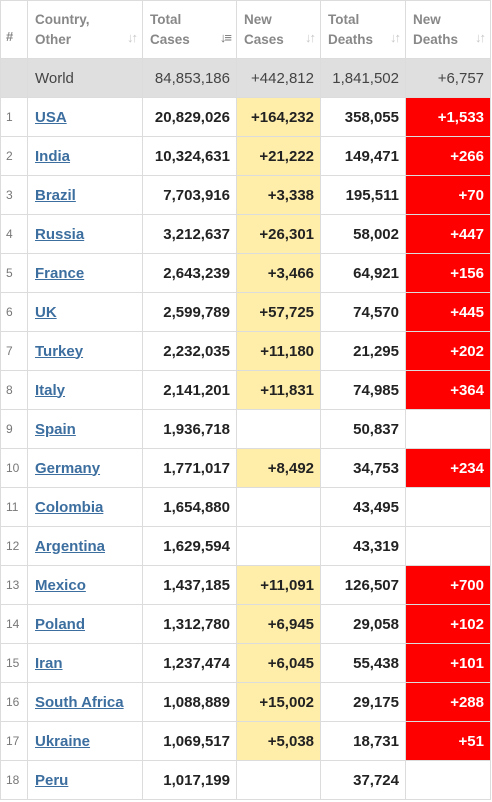  Describe the element at coordinates (278, 702) in the screenshot. I see `row-new-cases: +15,002` at that location.